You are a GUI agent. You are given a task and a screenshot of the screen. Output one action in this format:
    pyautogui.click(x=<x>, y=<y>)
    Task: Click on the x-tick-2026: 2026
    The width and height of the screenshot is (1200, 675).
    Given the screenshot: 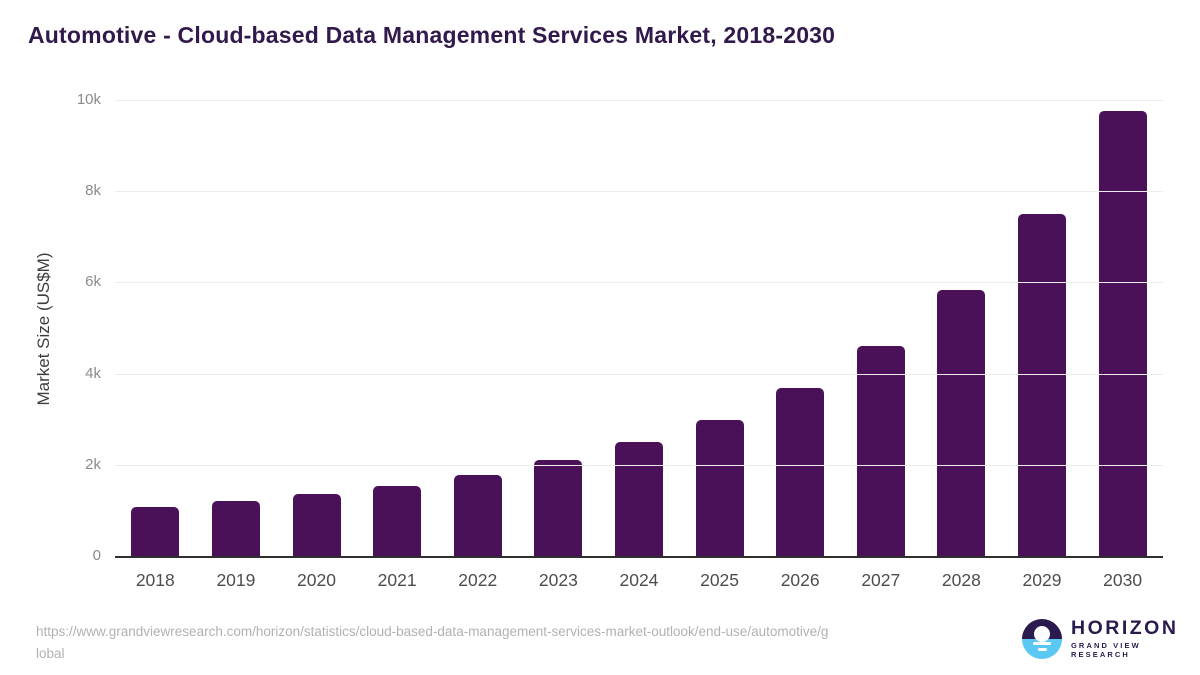 What is the action you would take?
    pyautogui.click(x=800, y=580)
    